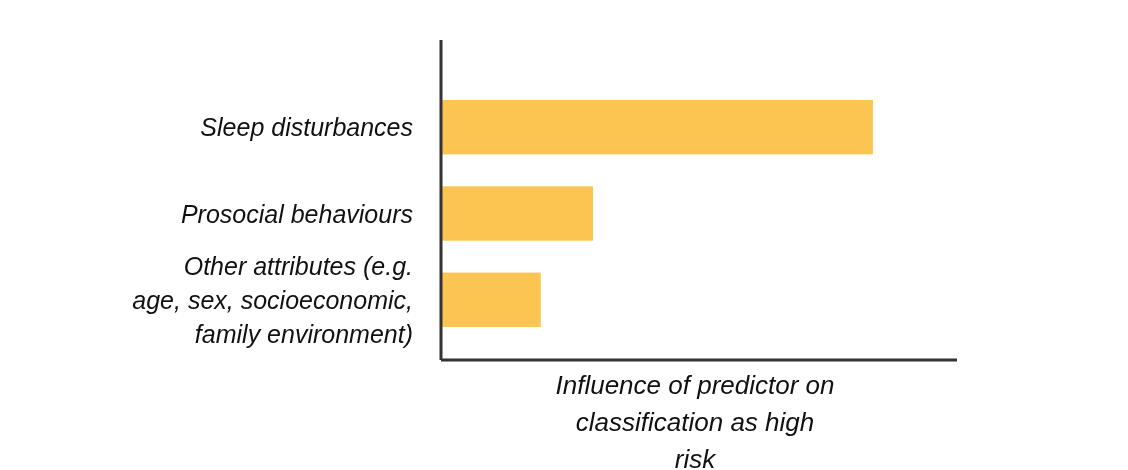  Describe the element at coordinates (296, 213) in the screenshot. I see `y-tick-label: Prosocial behaviours` at that location.